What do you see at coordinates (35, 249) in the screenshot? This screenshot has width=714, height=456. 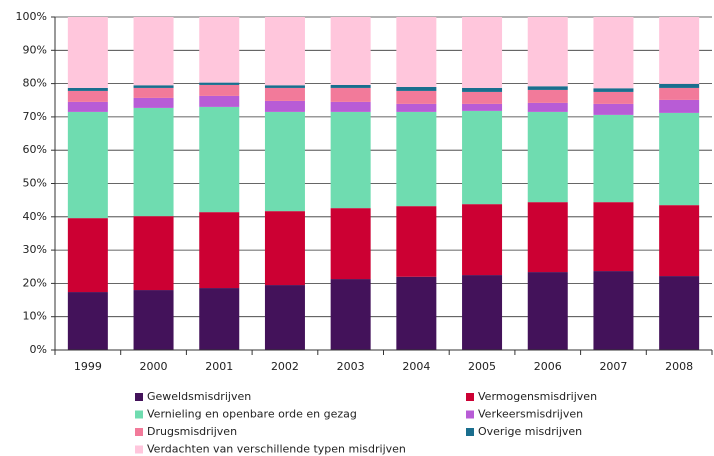 I see `y-tick-label: 30%` at bounding box center [35, 249].